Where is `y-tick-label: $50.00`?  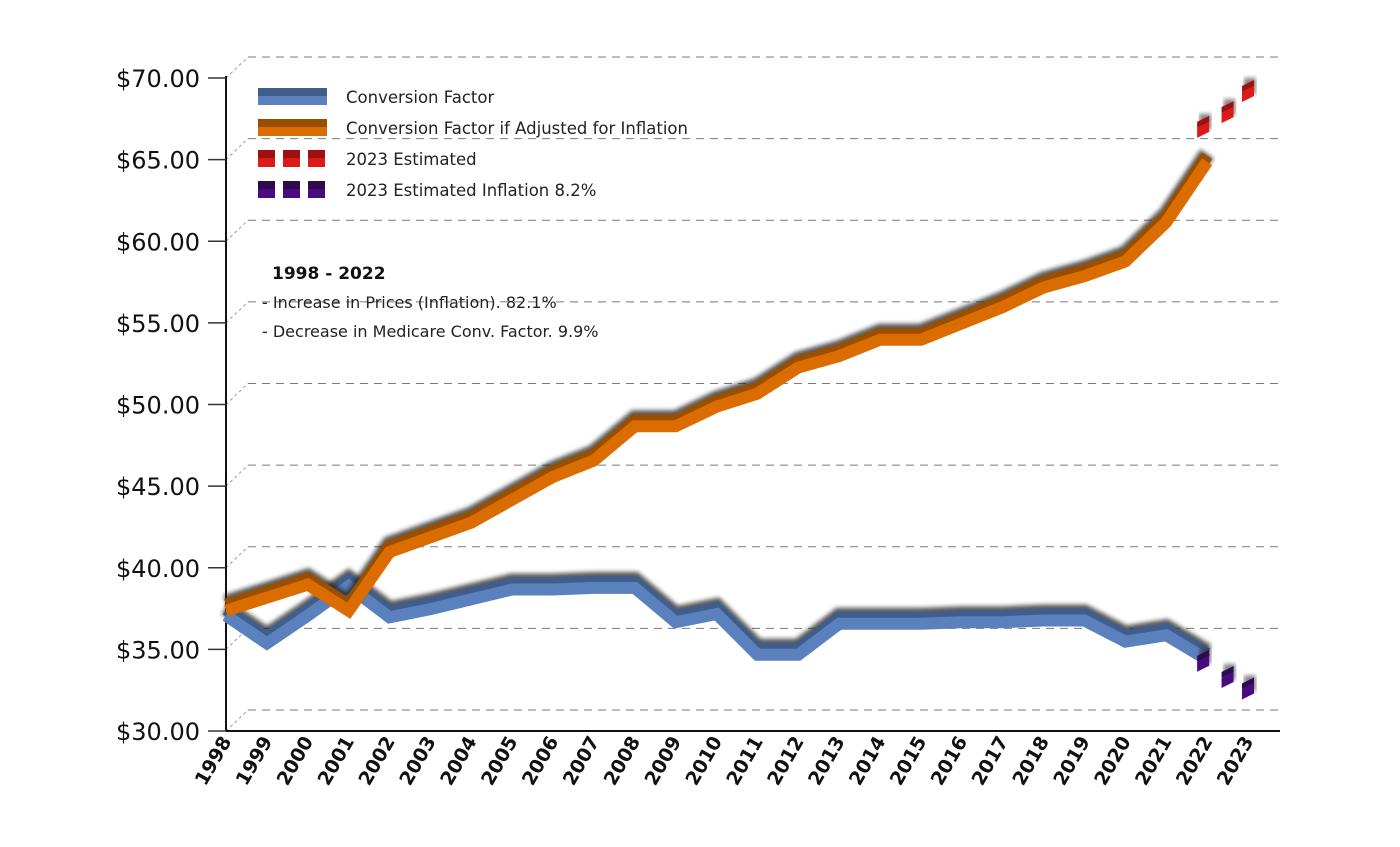 y-tick-label: $50.00 is located at coordinates (158, 406).